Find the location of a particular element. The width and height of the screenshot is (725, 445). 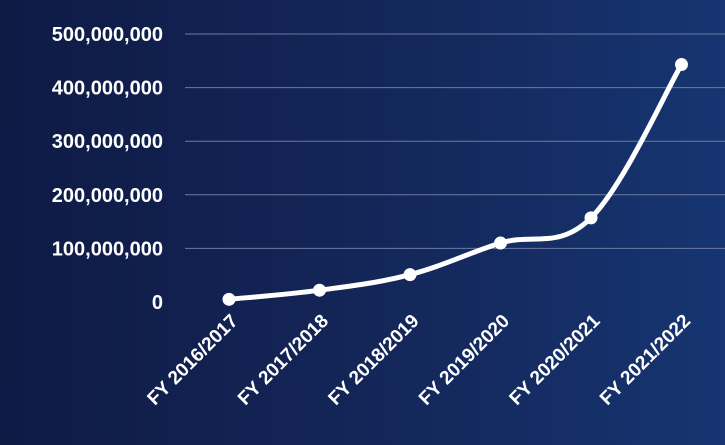

x-tick-label: FY 2017/2018 is located at coordinates (283, 360).